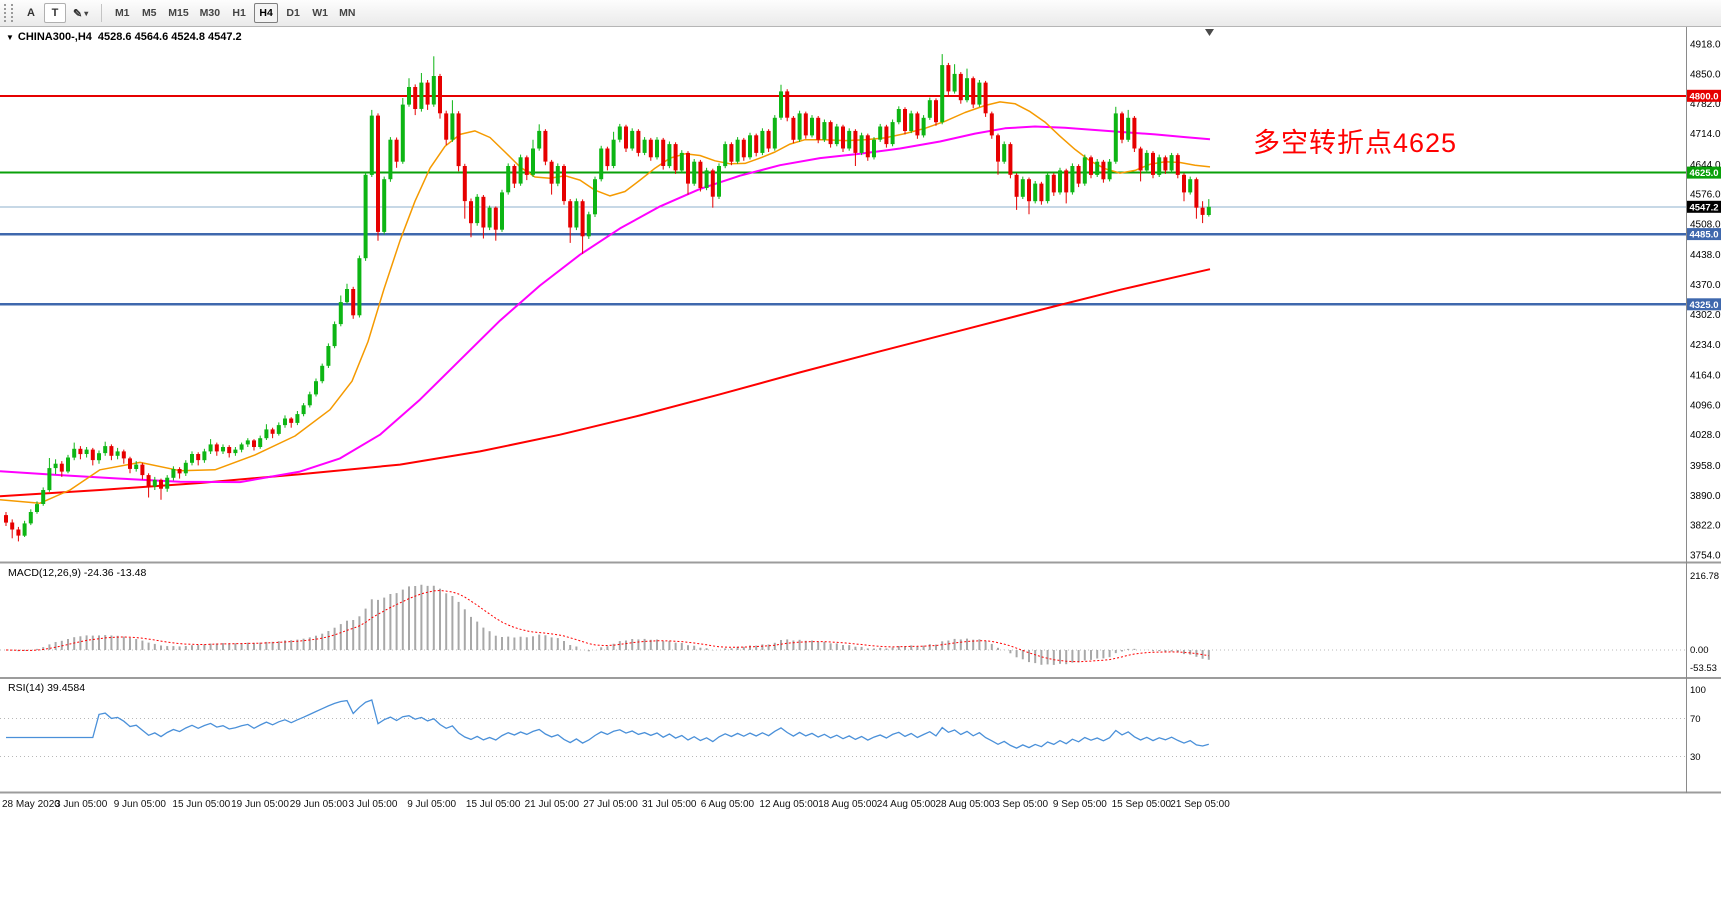 The image size is (1721, 897). I want to click on macd-panel, so click(843, 624).